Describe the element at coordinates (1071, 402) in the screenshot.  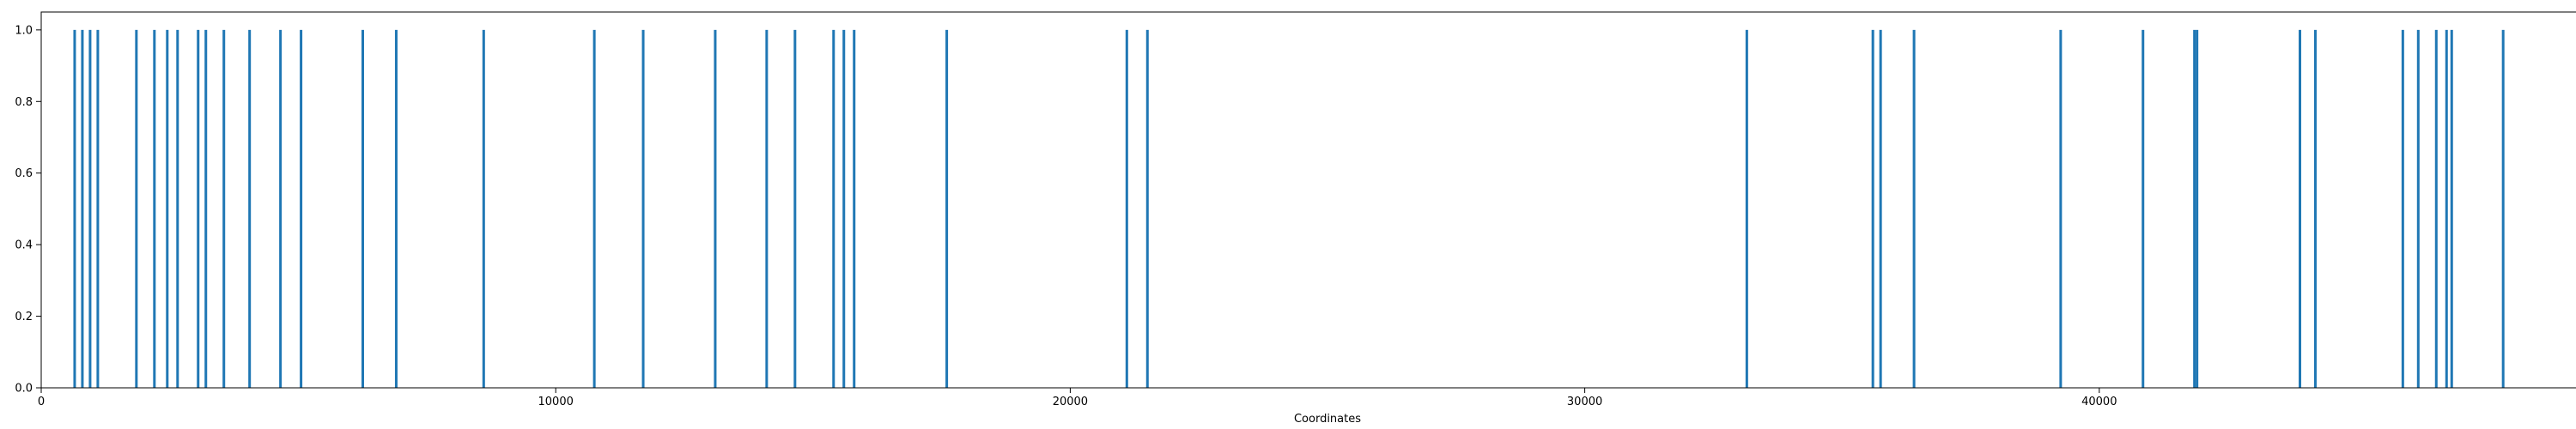
I see `x-tick-label: 20000` at that location.